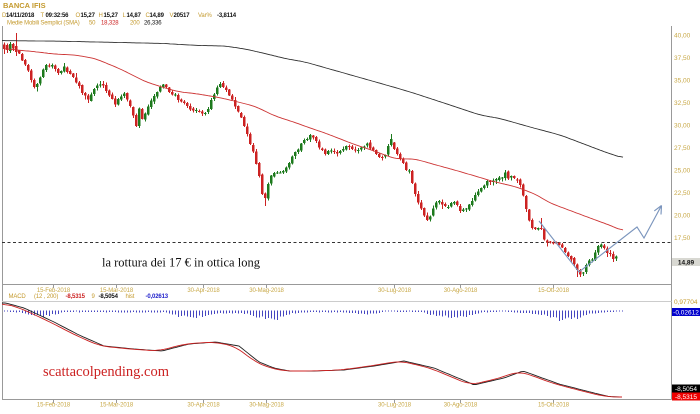  Describe the element at coordinates (135, 24) in the screenshot. I see `svg-text: 200` at that location.